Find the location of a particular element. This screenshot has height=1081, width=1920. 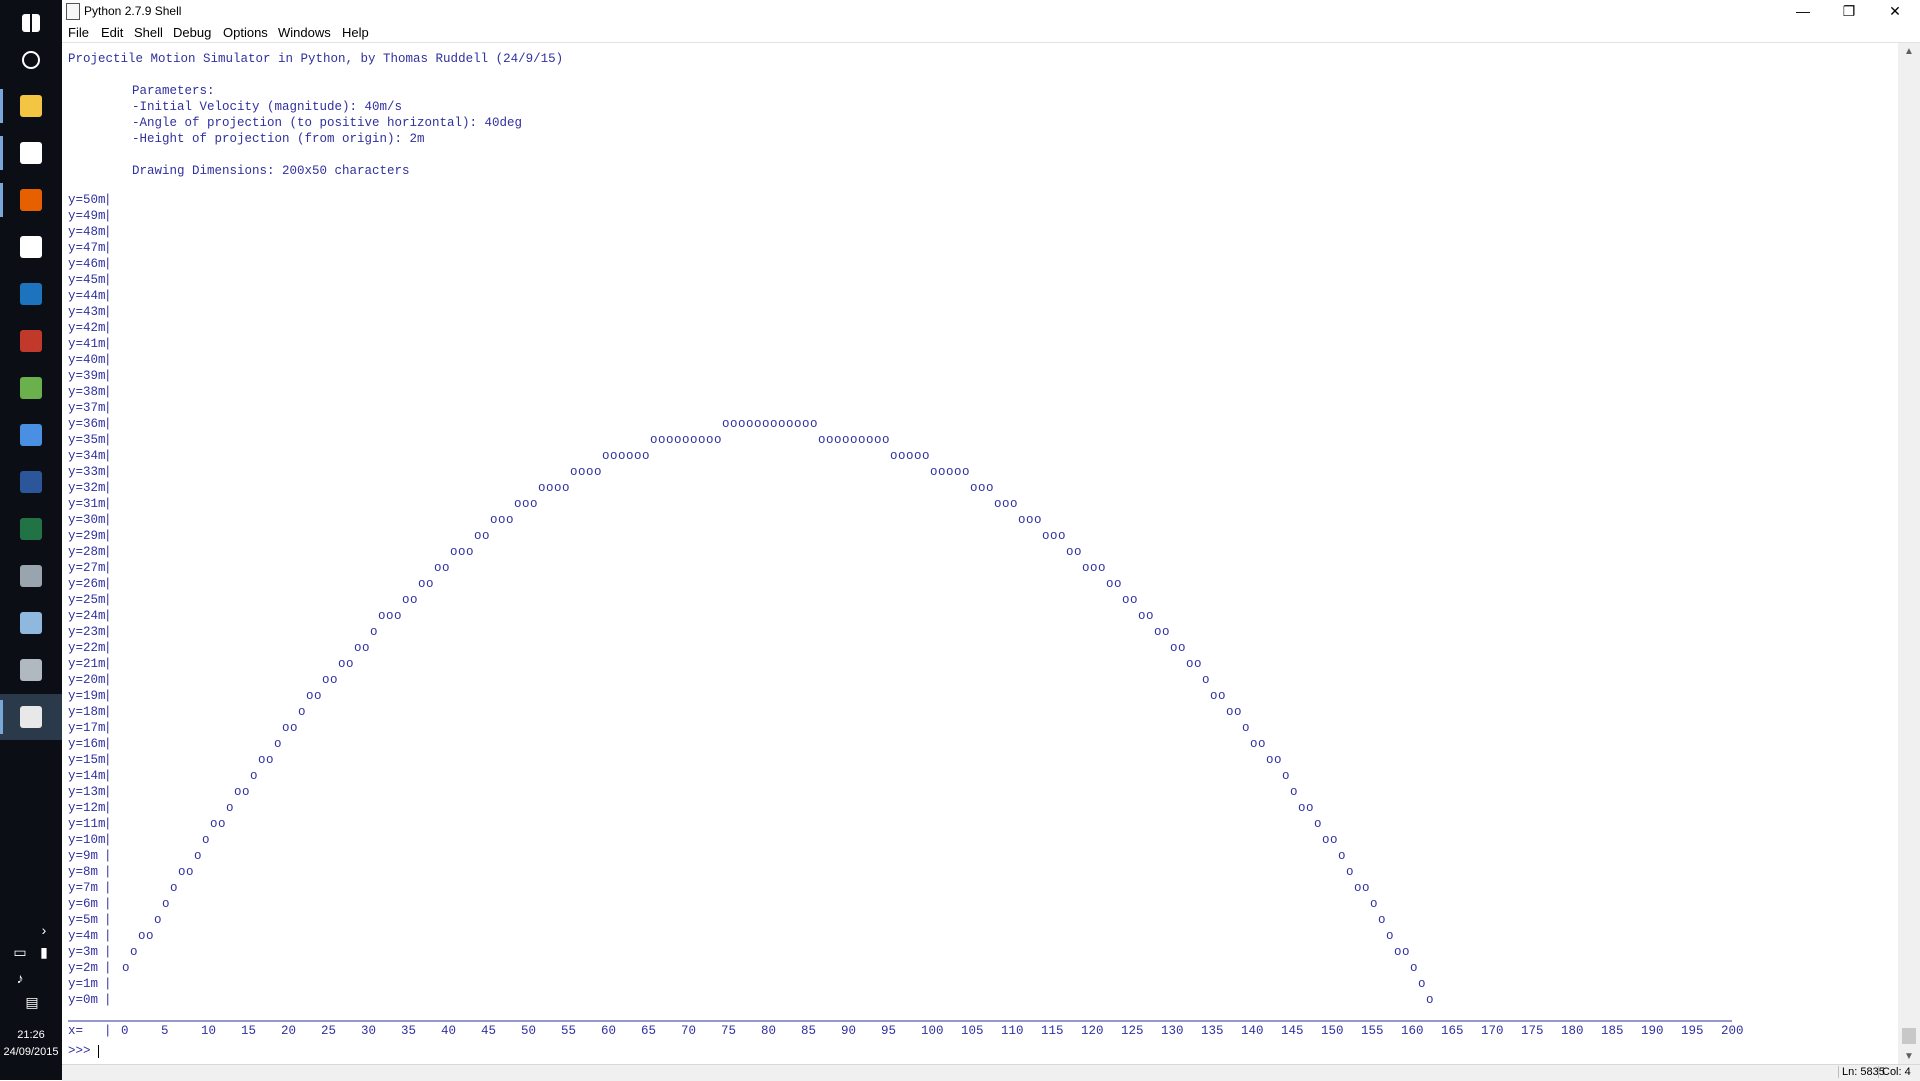

scroll-down-icon: ▼ is located at coordinates (1909, 1056).